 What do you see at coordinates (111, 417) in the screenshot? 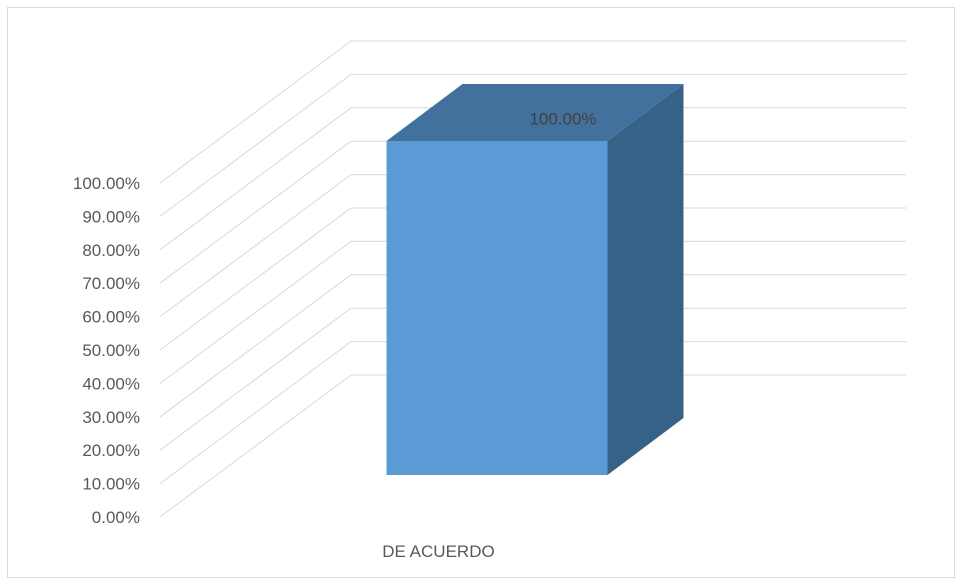
I see `y-tick-label: 30.00%` at bounding box center [111, 417].